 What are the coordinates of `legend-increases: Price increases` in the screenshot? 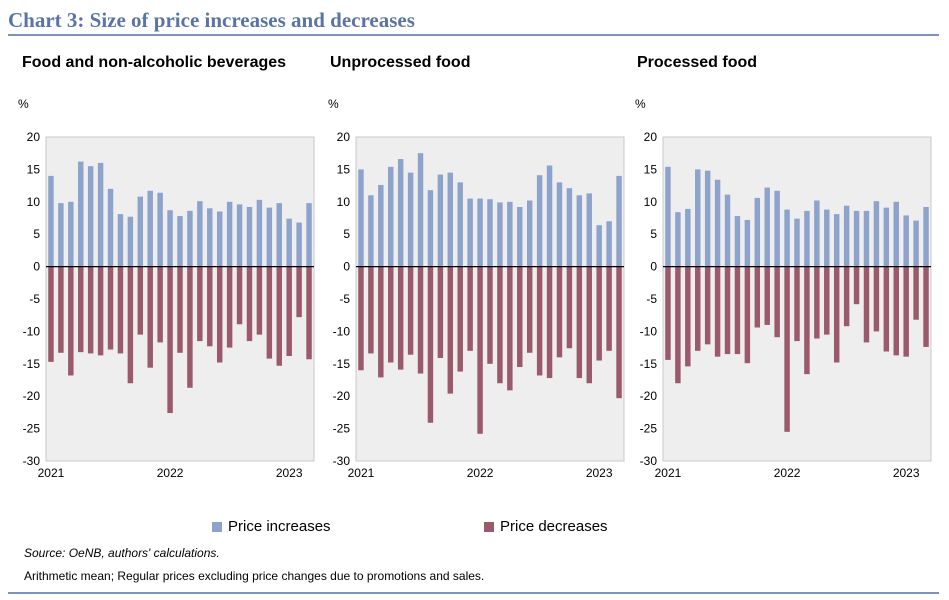 It's located at (271, 526).